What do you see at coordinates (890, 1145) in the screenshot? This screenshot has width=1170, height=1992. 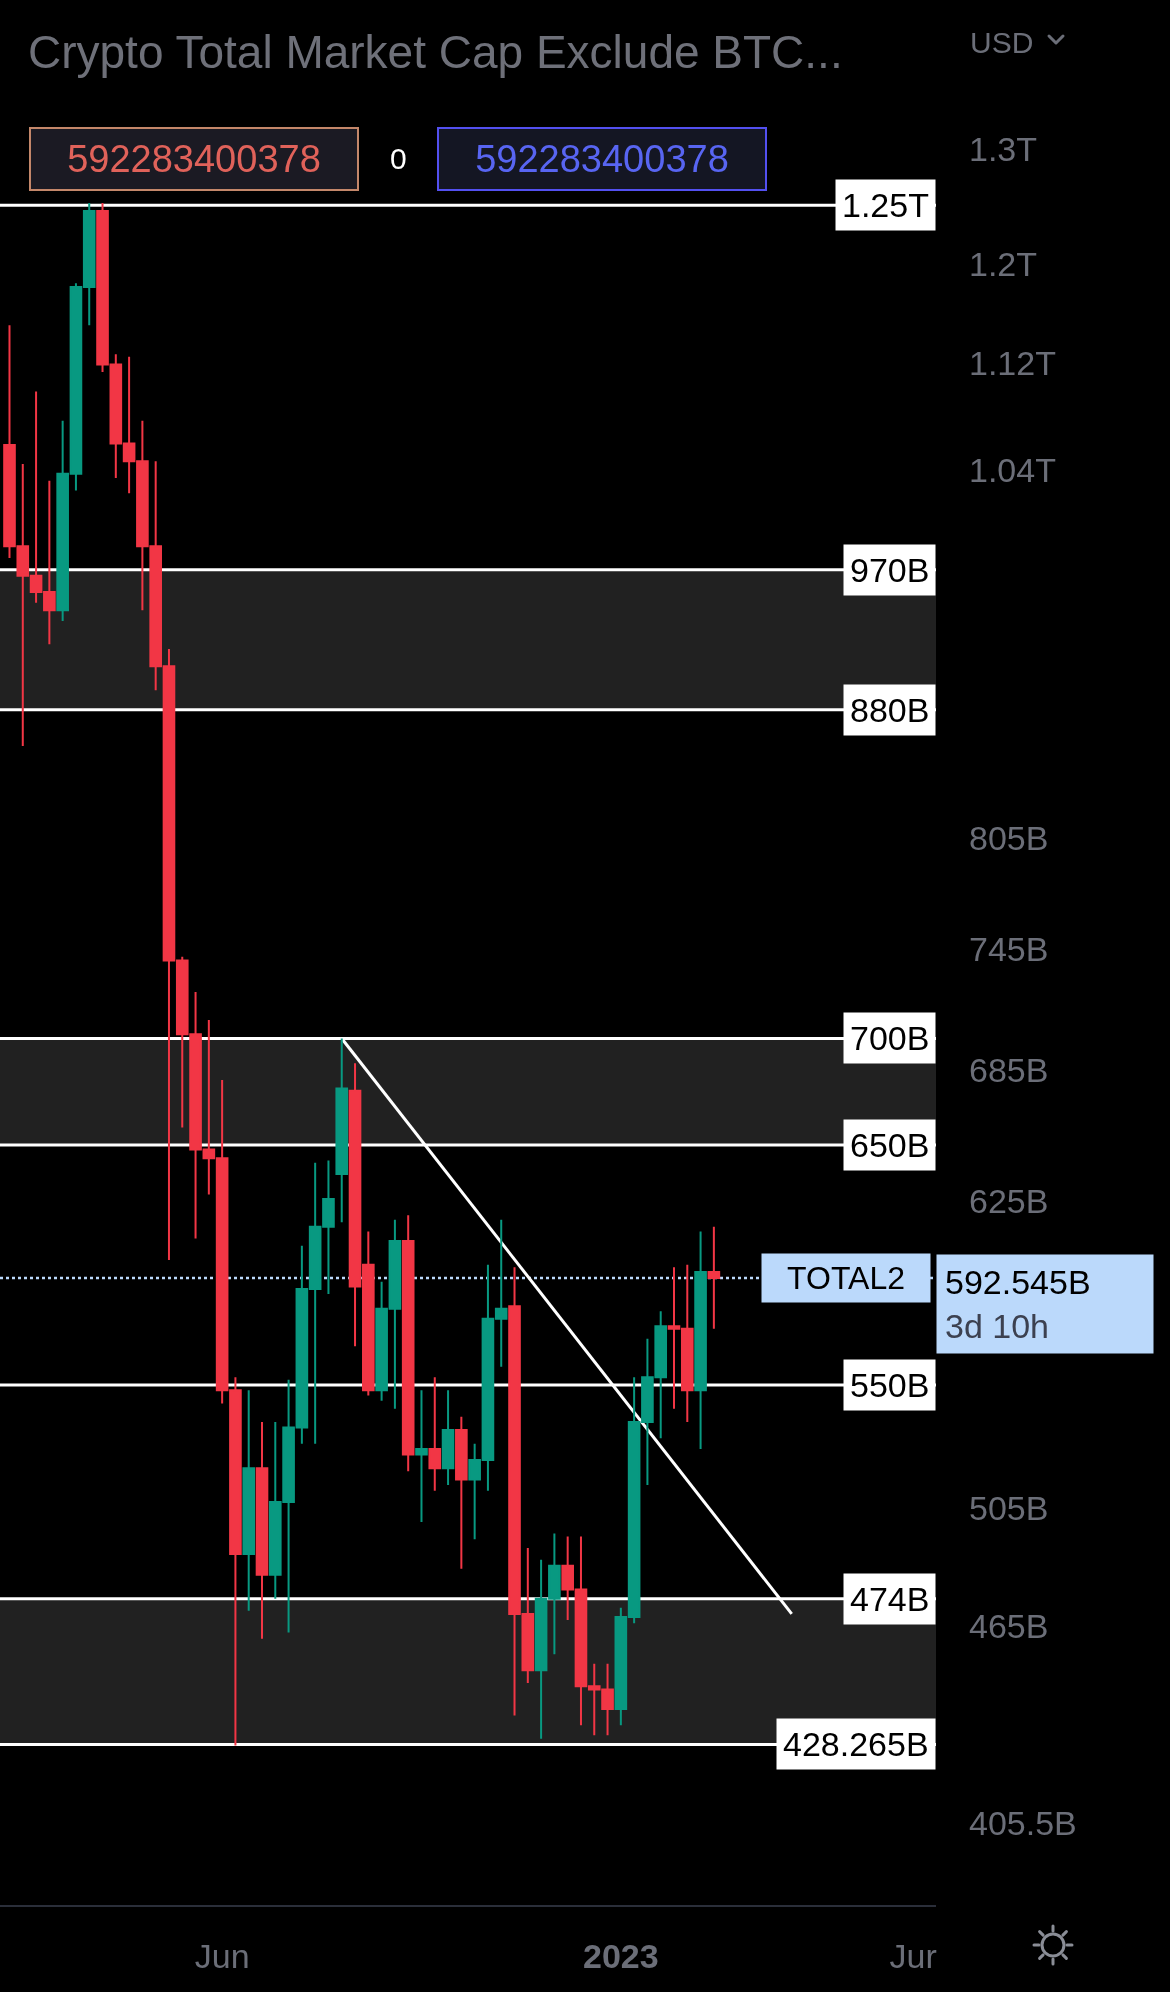 I see `ref-line-label: 650B` at bounding box center [890, 1145].